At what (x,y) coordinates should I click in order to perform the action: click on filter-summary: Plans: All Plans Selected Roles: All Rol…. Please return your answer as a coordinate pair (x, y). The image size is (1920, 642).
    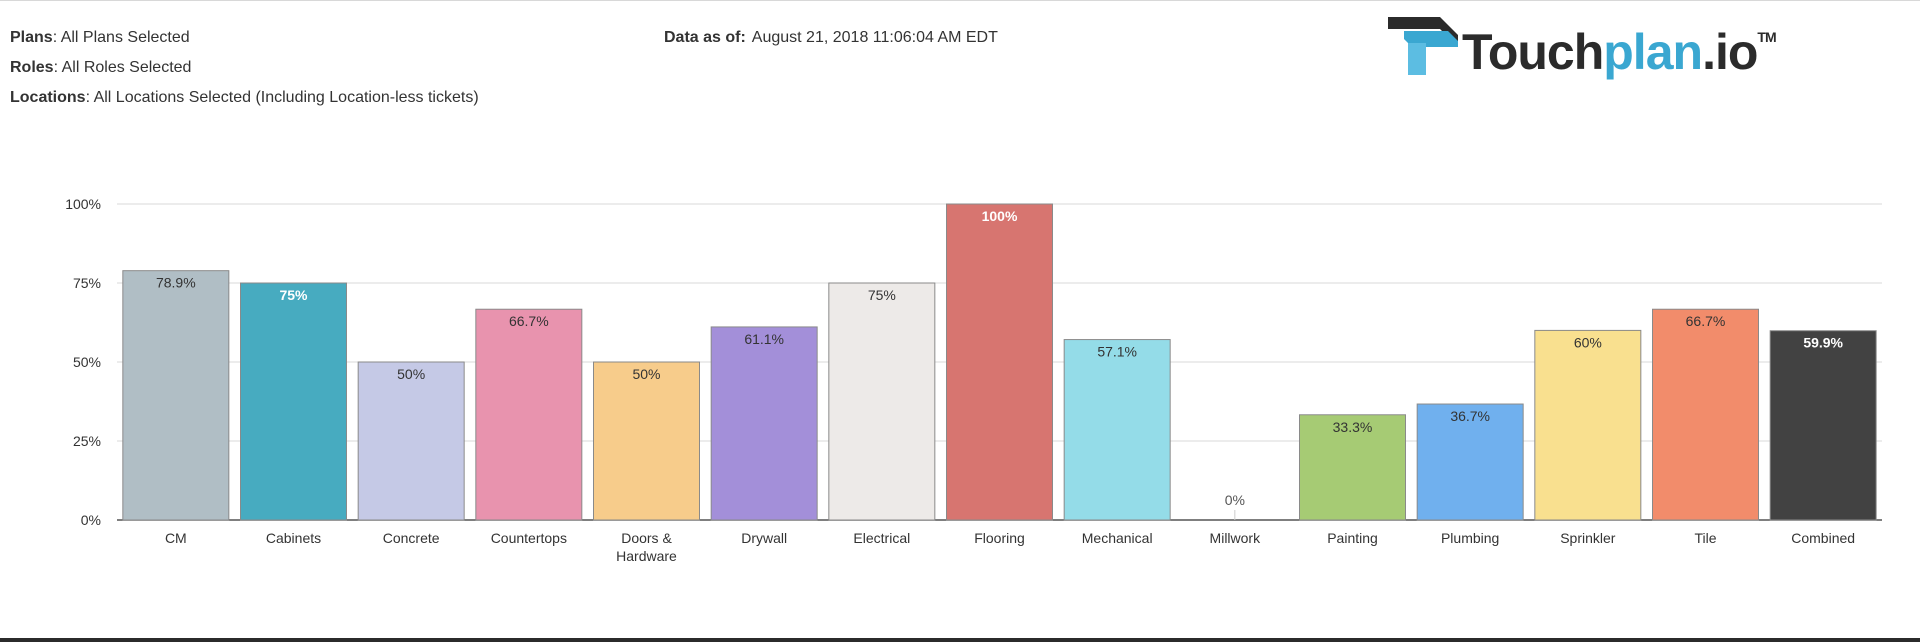
    Looking at the image, I should click on (244, 68).